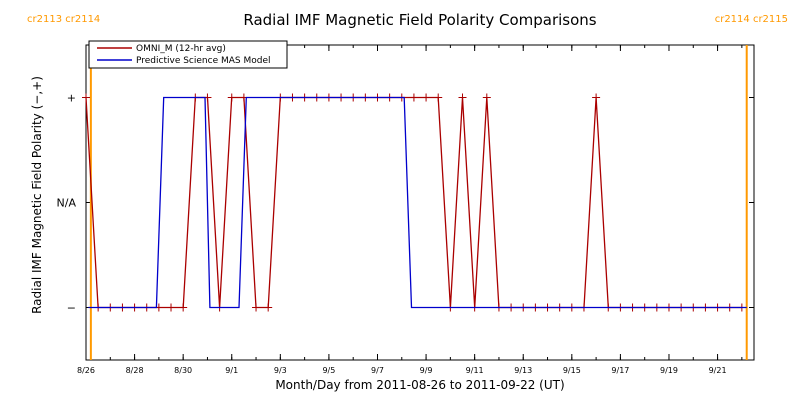 Image resolution: width=800 pixels, height=400 pixels. What do you see at coordinates (328, 370) in the screenshot?
I see `x-tick-label: 9/5` at bounding box center [328, 370].